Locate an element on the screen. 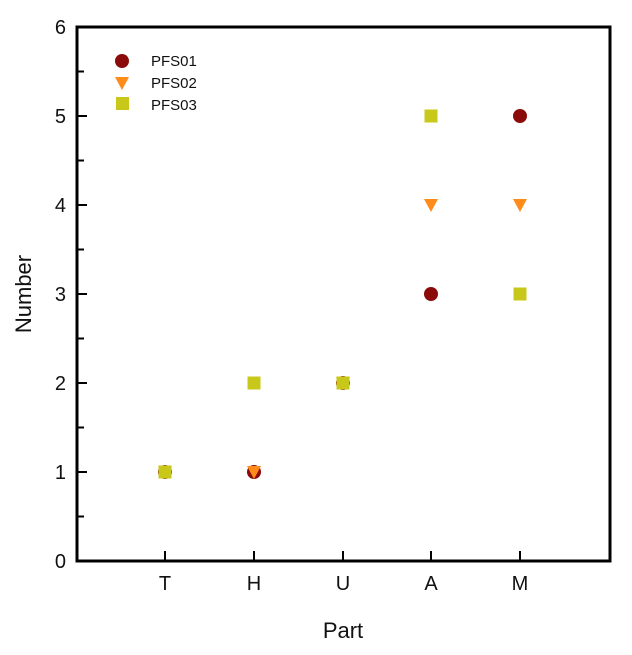  x-tick-label-h: H is located at coordinates (254, 584).